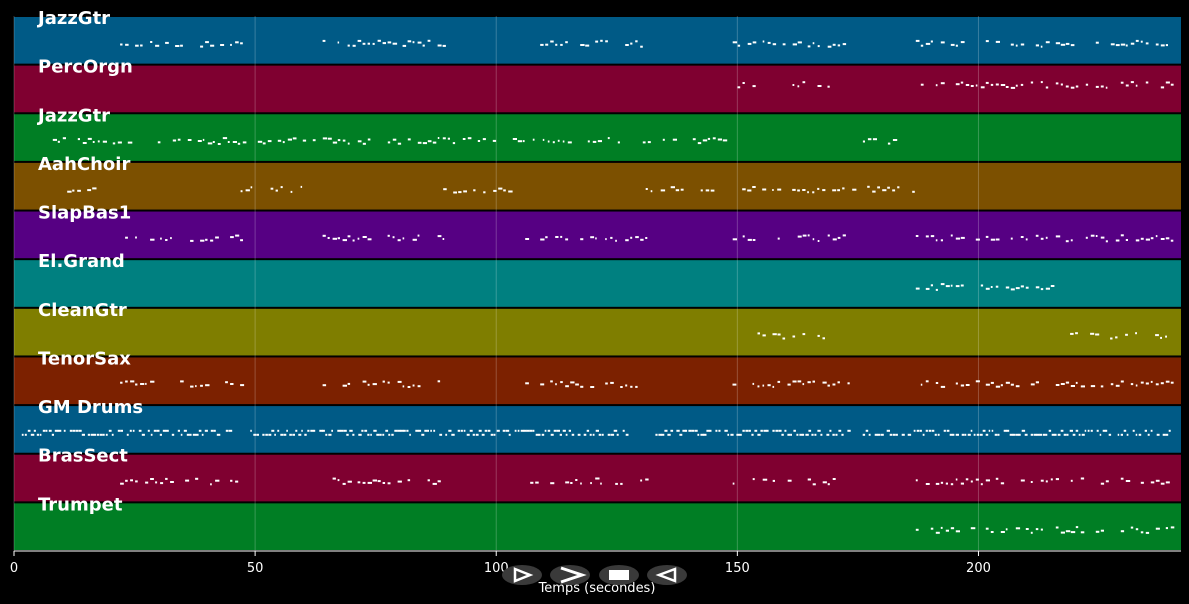 The width and height of the screenshot is (1189, 604). I want to click on play-button, so click(522, 575).